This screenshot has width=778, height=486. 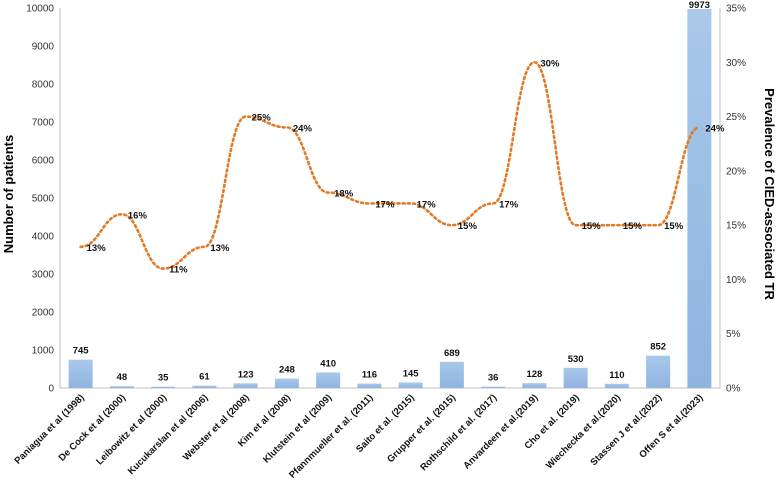 I want to click on y-tick-label-left: 5000, so click(x=43, y=199).